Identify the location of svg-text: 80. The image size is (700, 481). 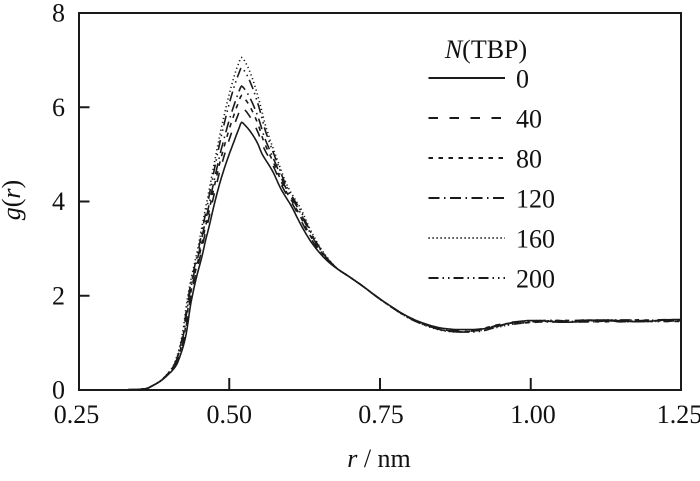
(529, 159).